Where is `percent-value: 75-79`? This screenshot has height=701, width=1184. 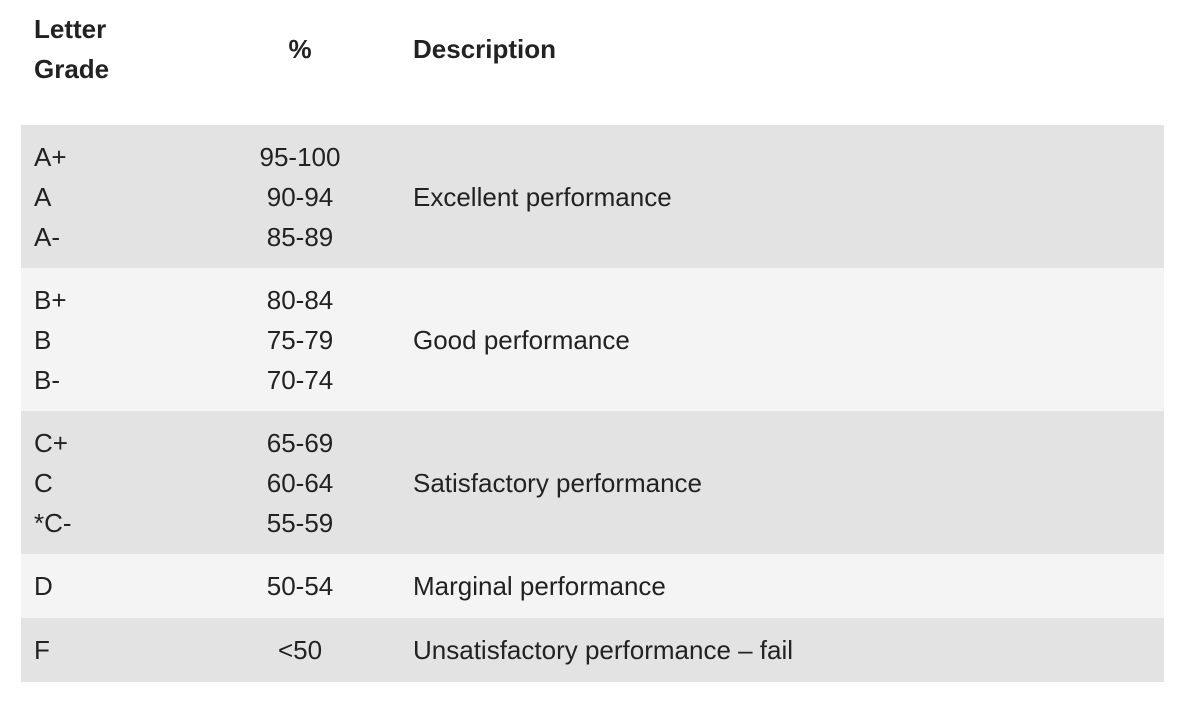
percent-value: 75-79 is located at coordinates (300, 339).